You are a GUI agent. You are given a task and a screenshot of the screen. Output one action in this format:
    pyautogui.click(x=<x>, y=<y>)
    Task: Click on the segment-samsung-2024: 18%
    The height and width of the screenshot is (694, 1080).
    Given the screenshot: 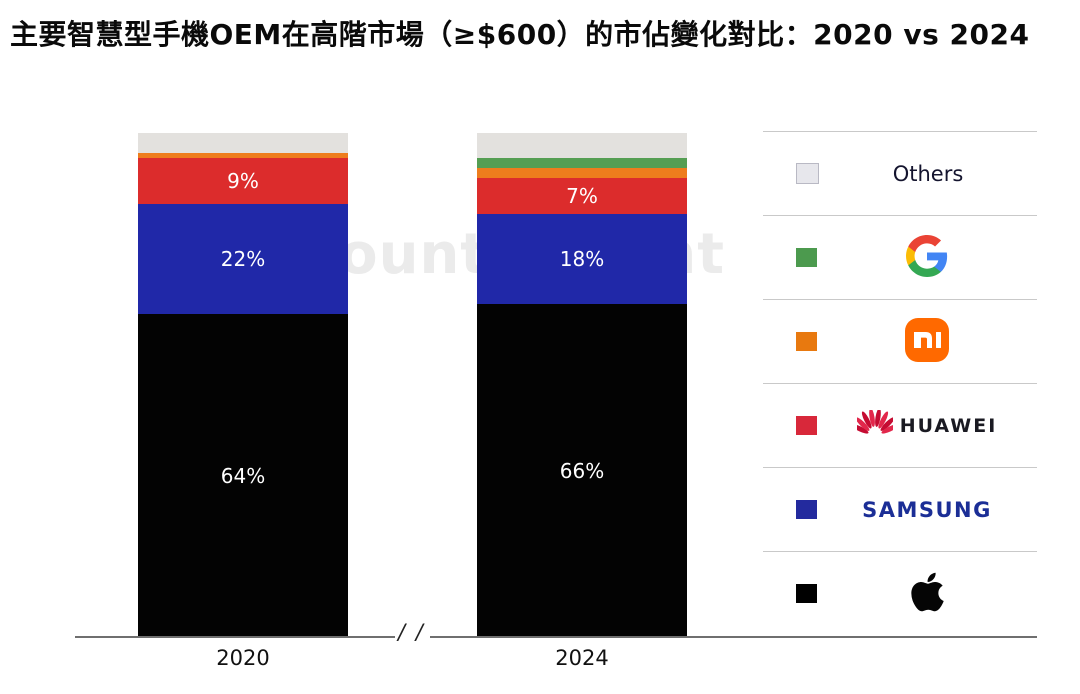 What is the action you would take?
    pyautogui.click(x=582, y=259)
    